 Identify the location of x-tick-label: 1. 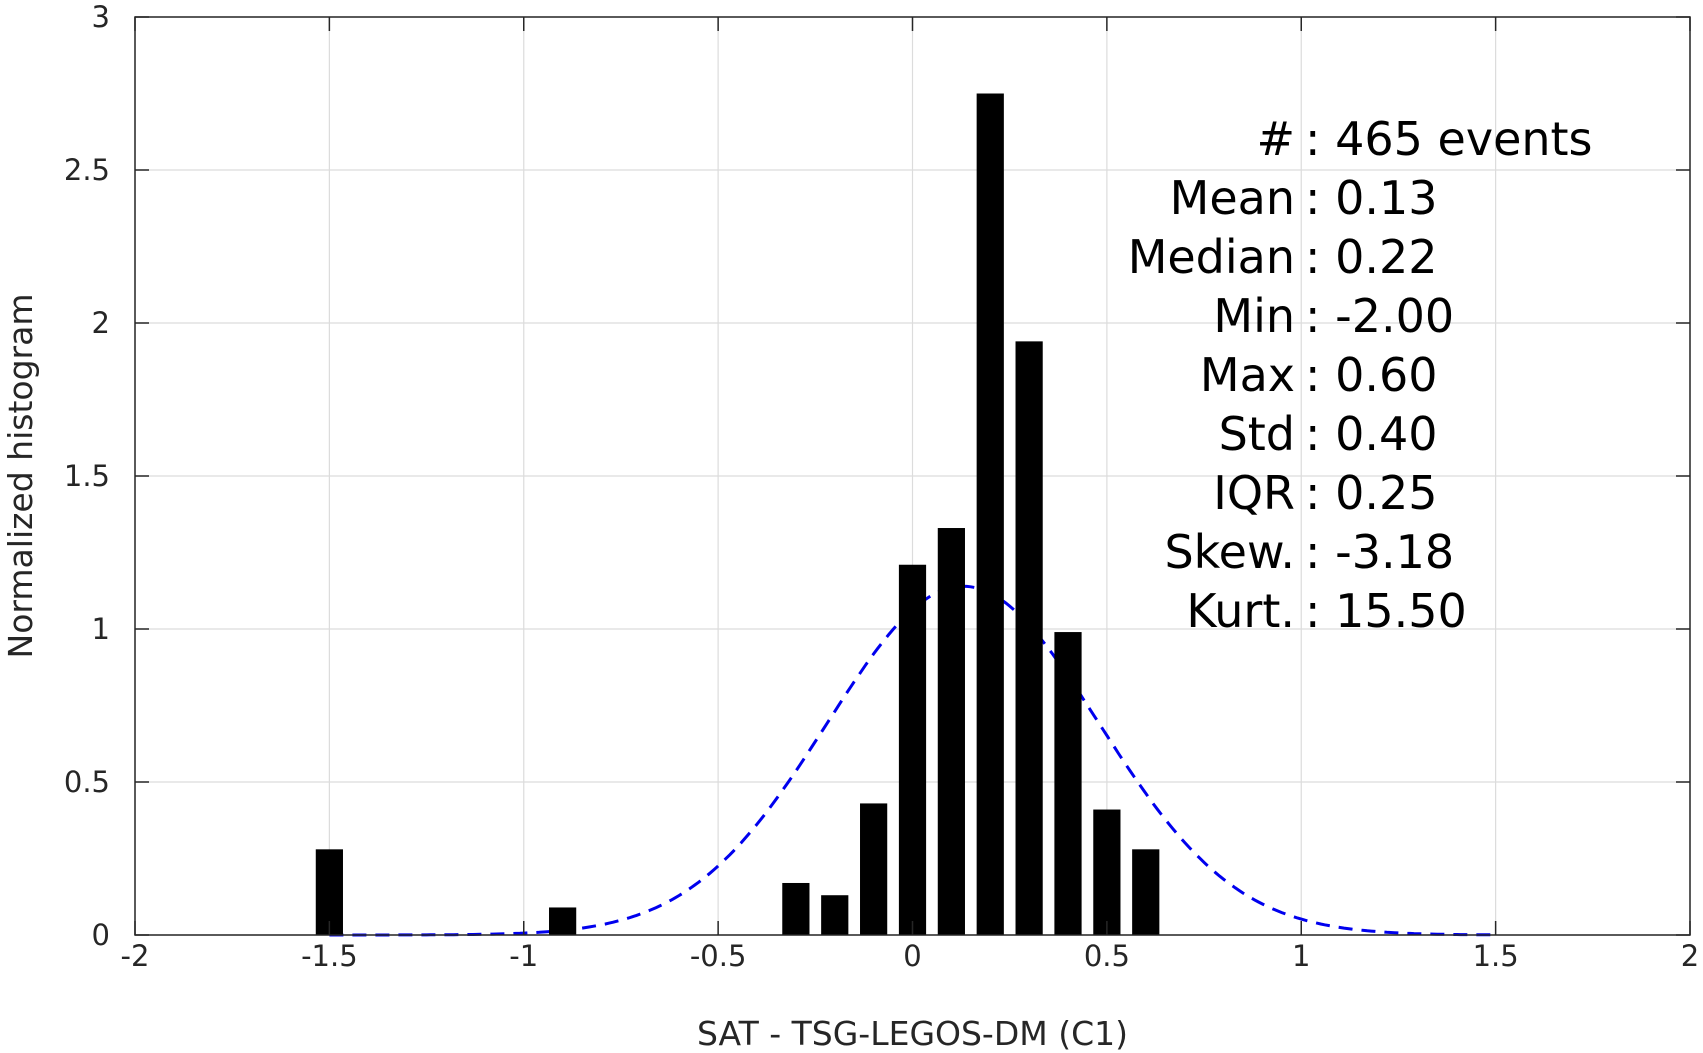
(1301, 956).